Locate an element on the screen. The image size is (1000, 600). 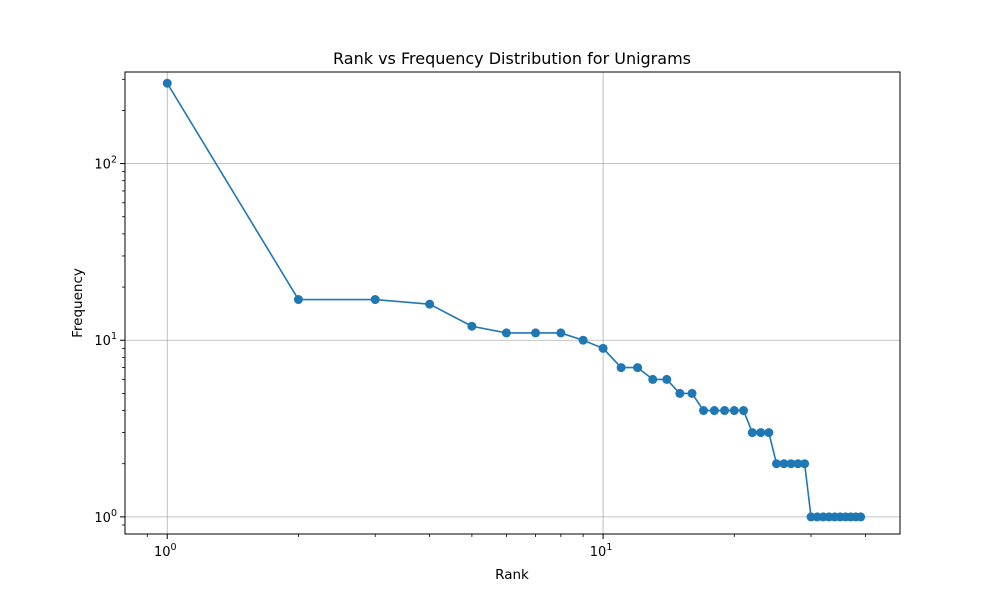
y-tick-label: 10² is located at coordinates (105, 164).